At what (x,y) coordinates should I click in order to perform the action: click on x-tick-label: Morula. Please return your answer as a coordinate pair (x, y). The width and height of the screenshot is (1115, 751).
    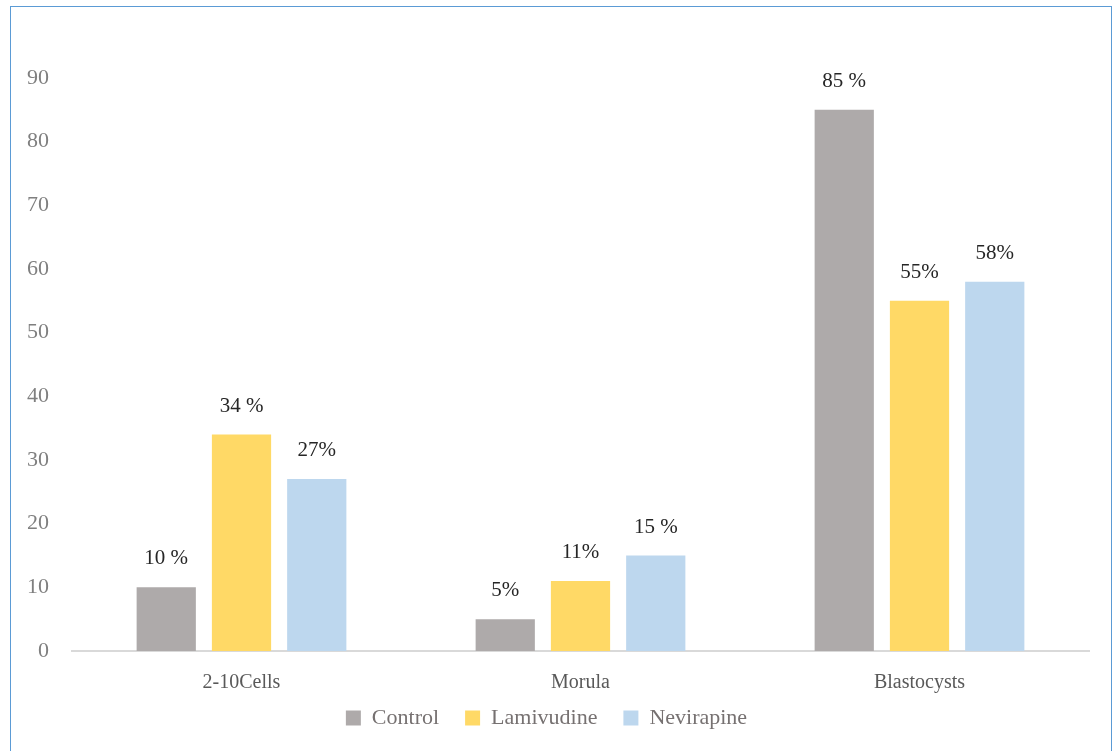
    Looking at the image, I should click on (581, 681).